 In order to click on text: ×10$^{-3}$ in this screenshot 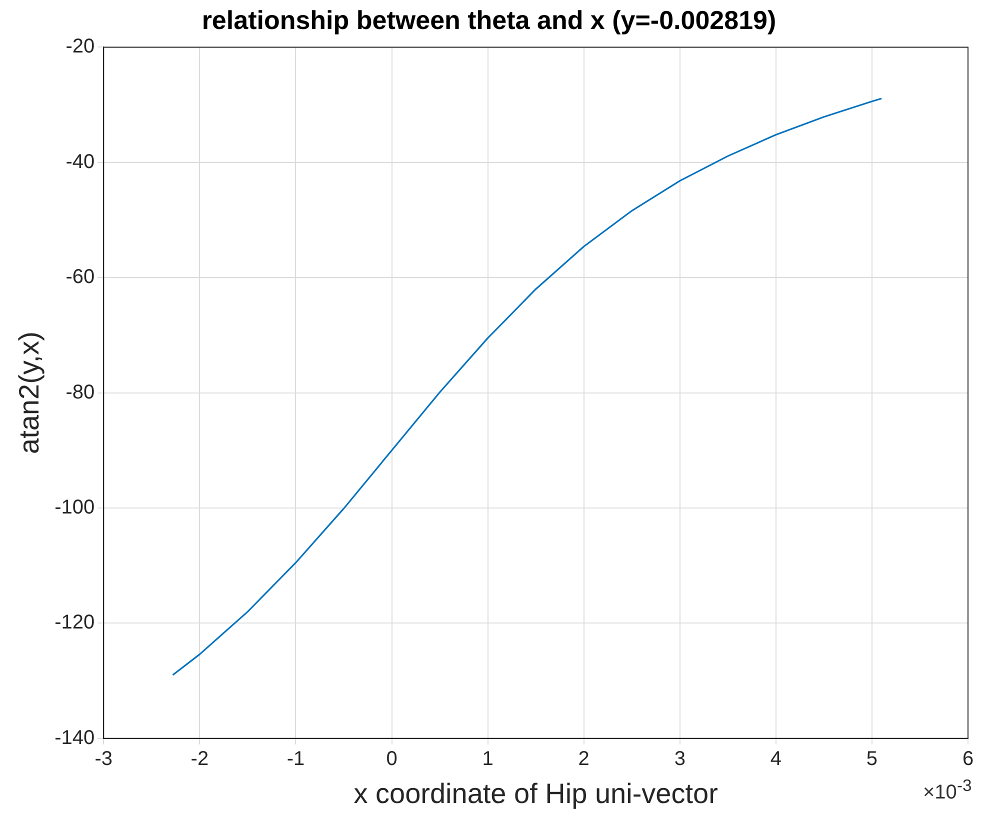, I will do `click(947, 791)`.